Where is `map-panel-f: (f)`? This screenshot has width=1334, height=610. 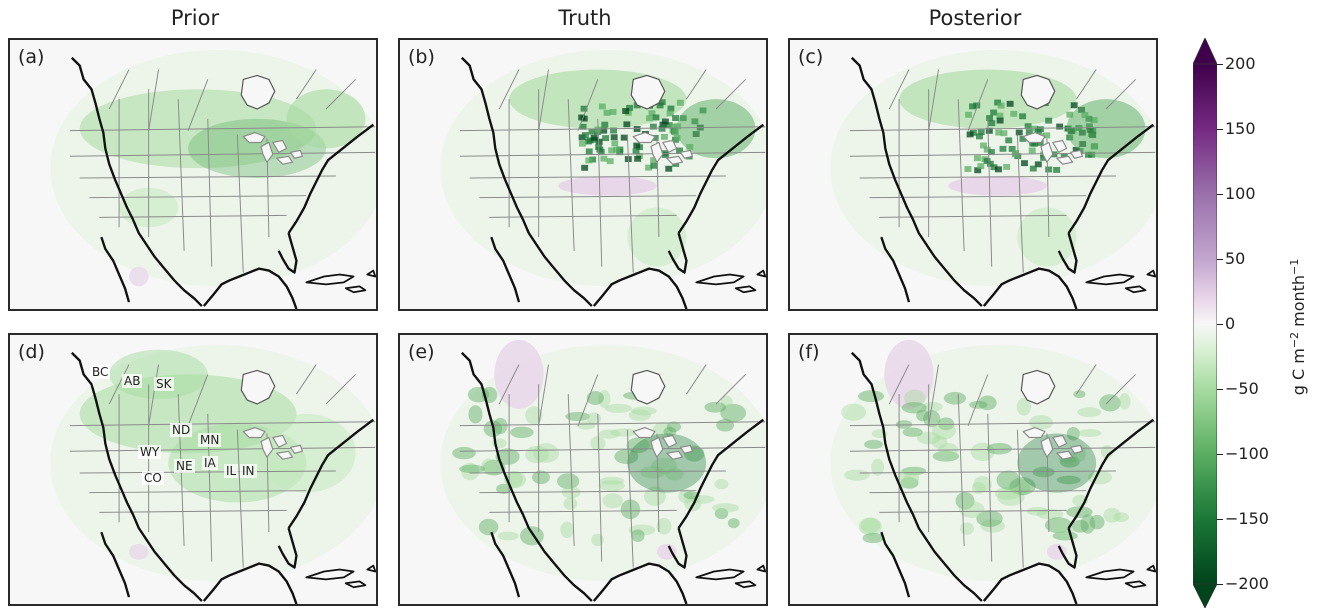 map-panel-f: (f) is located at coordinates (973, 469).